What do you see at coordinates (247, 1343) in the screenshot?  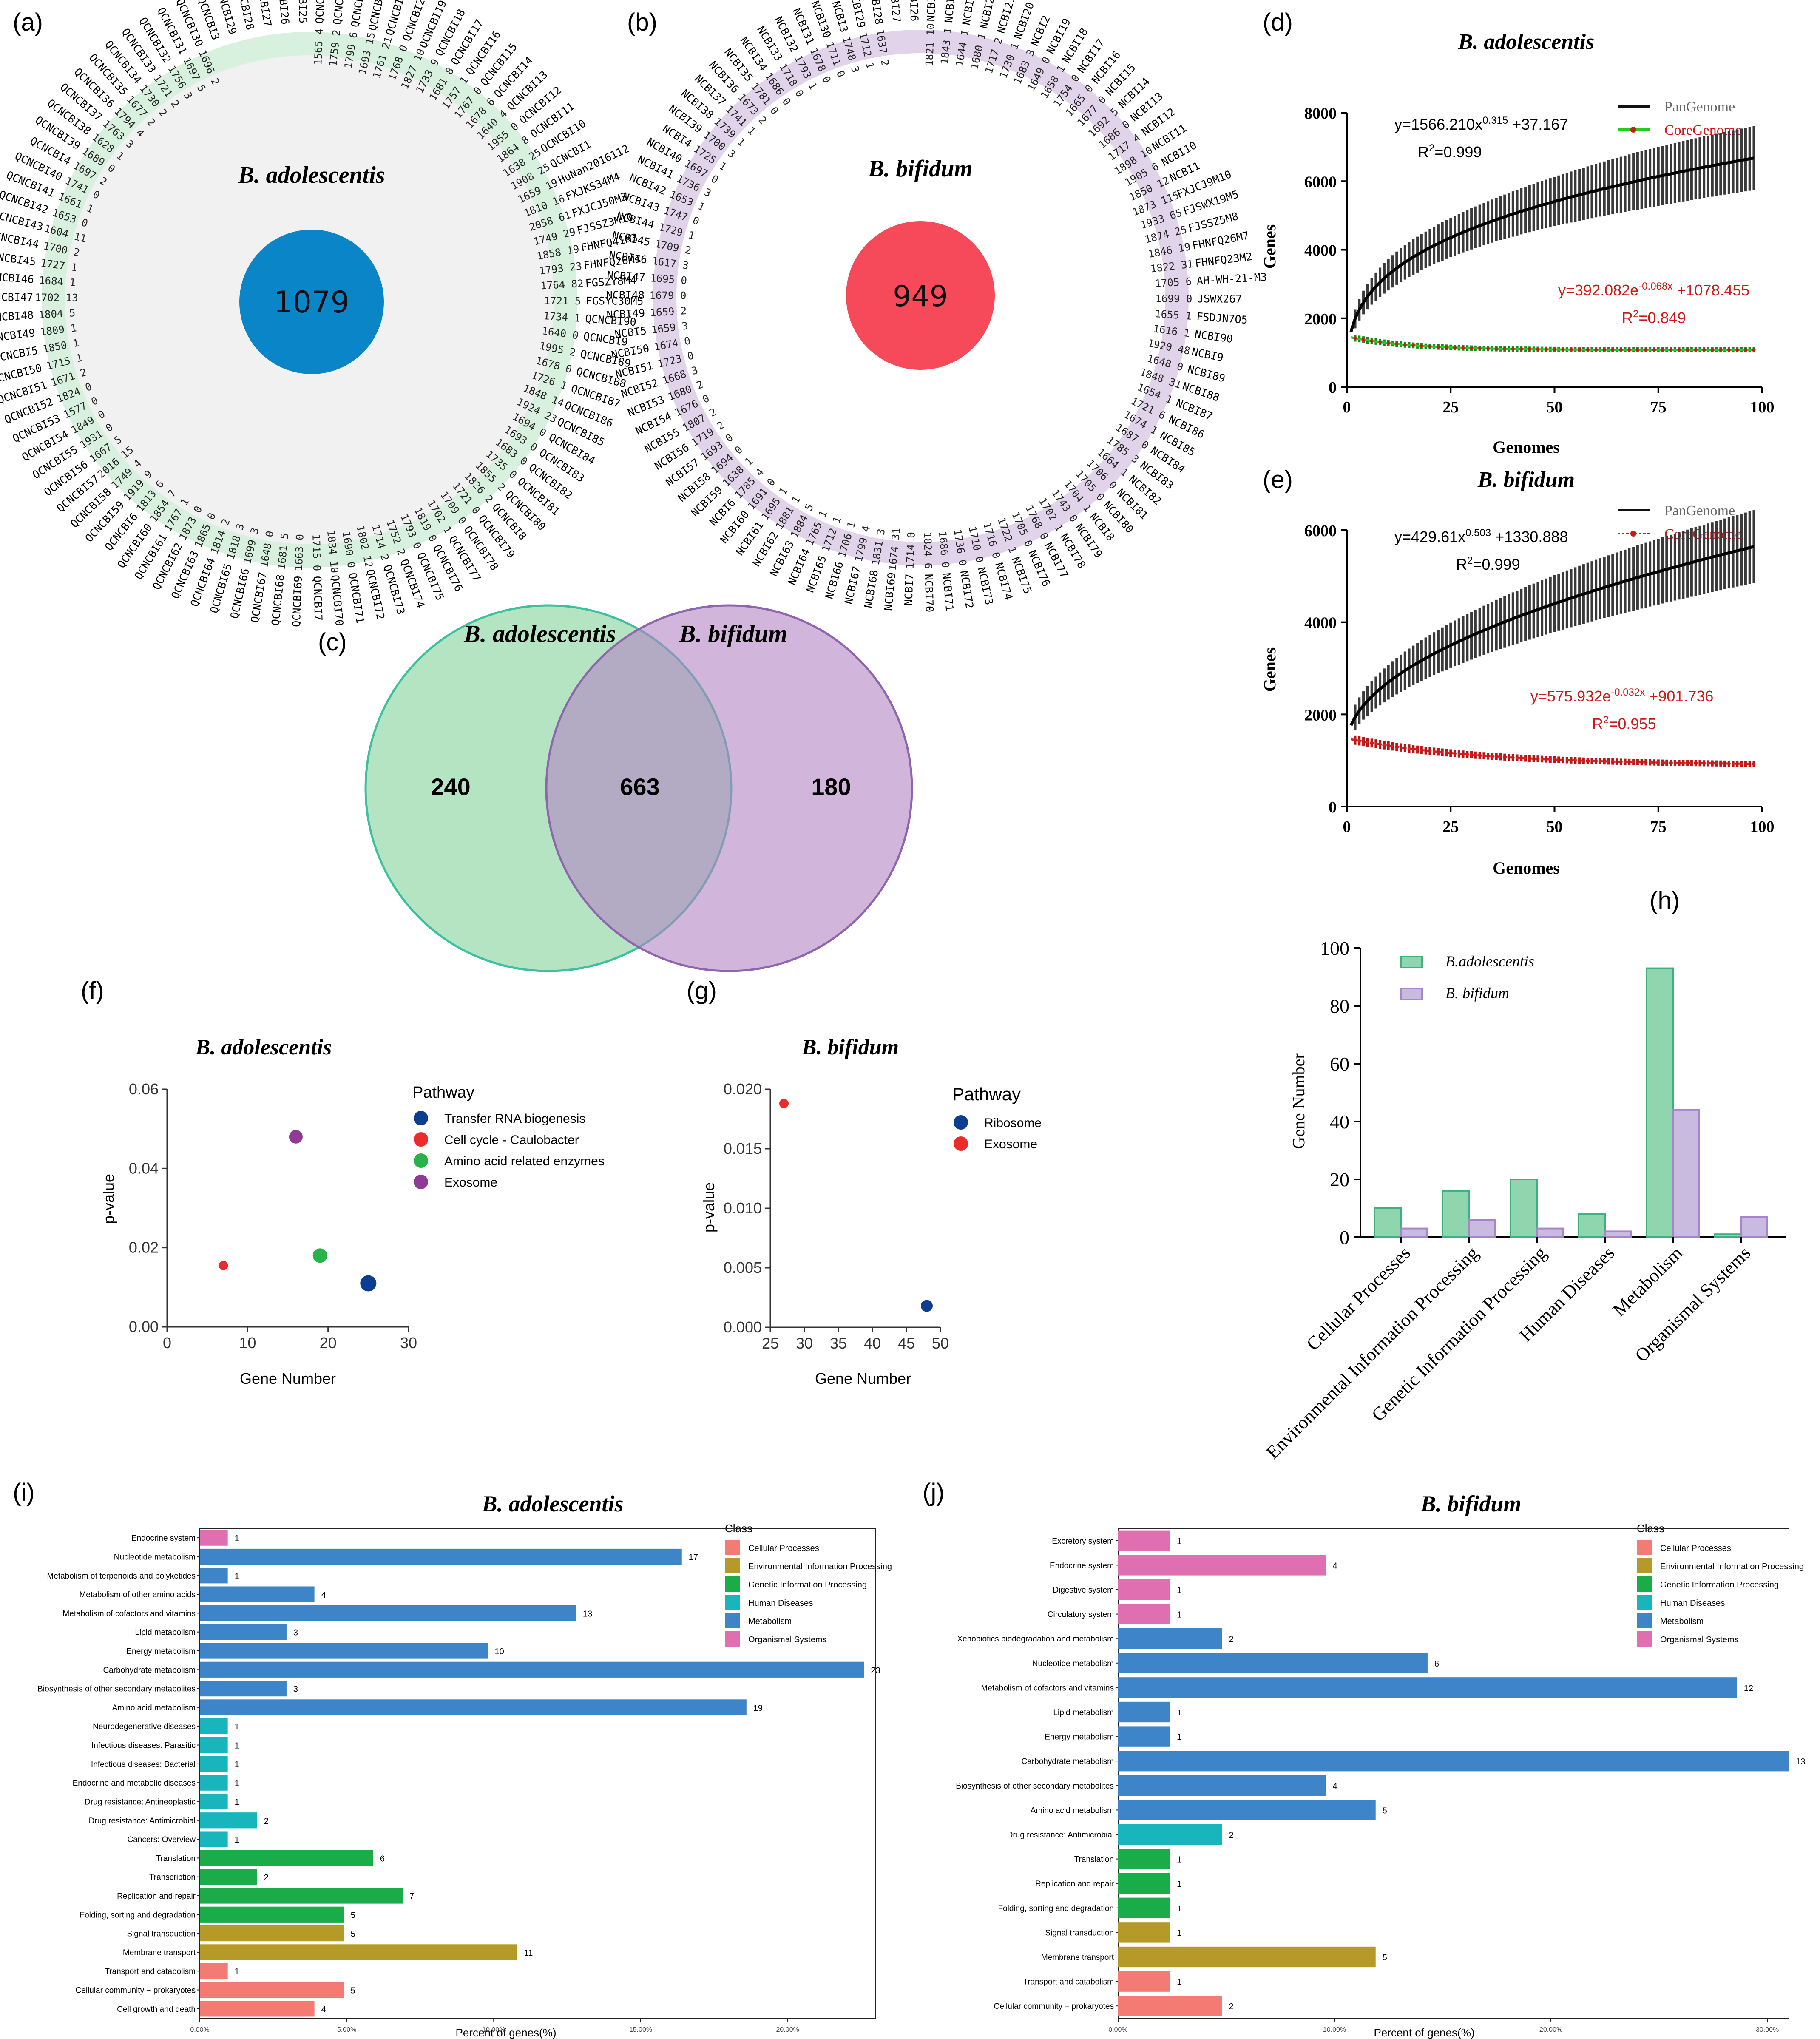 I see `x-tick-label: 10` at bounding box center [247, 1343].